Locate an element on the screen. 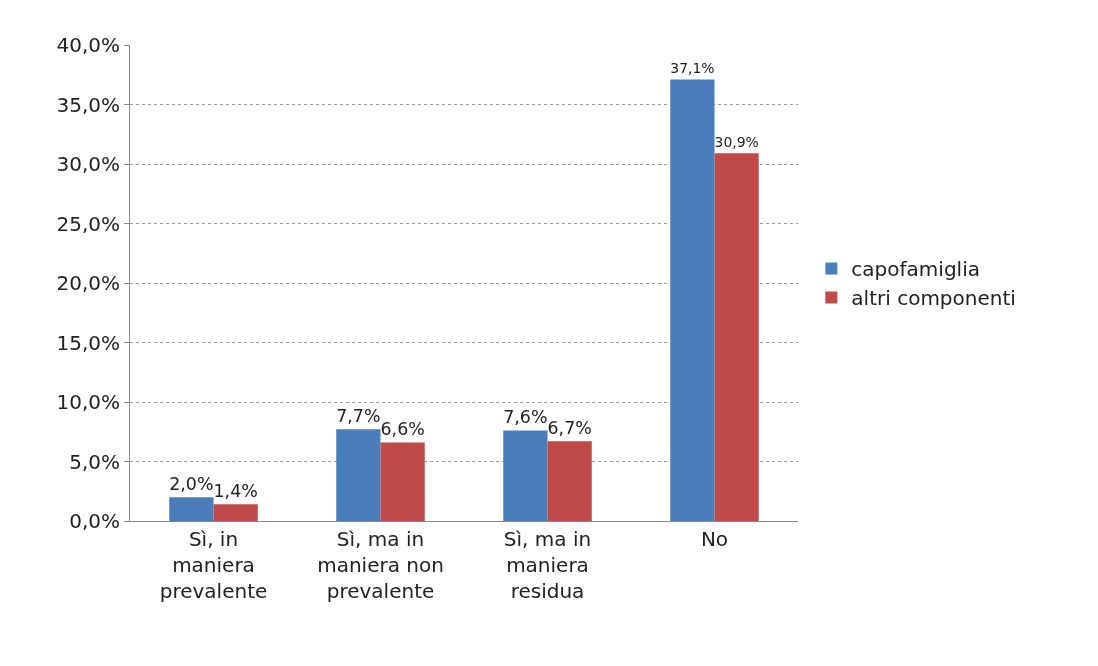  y-tick-label: 35,0% is located at coordinates (88, 104).